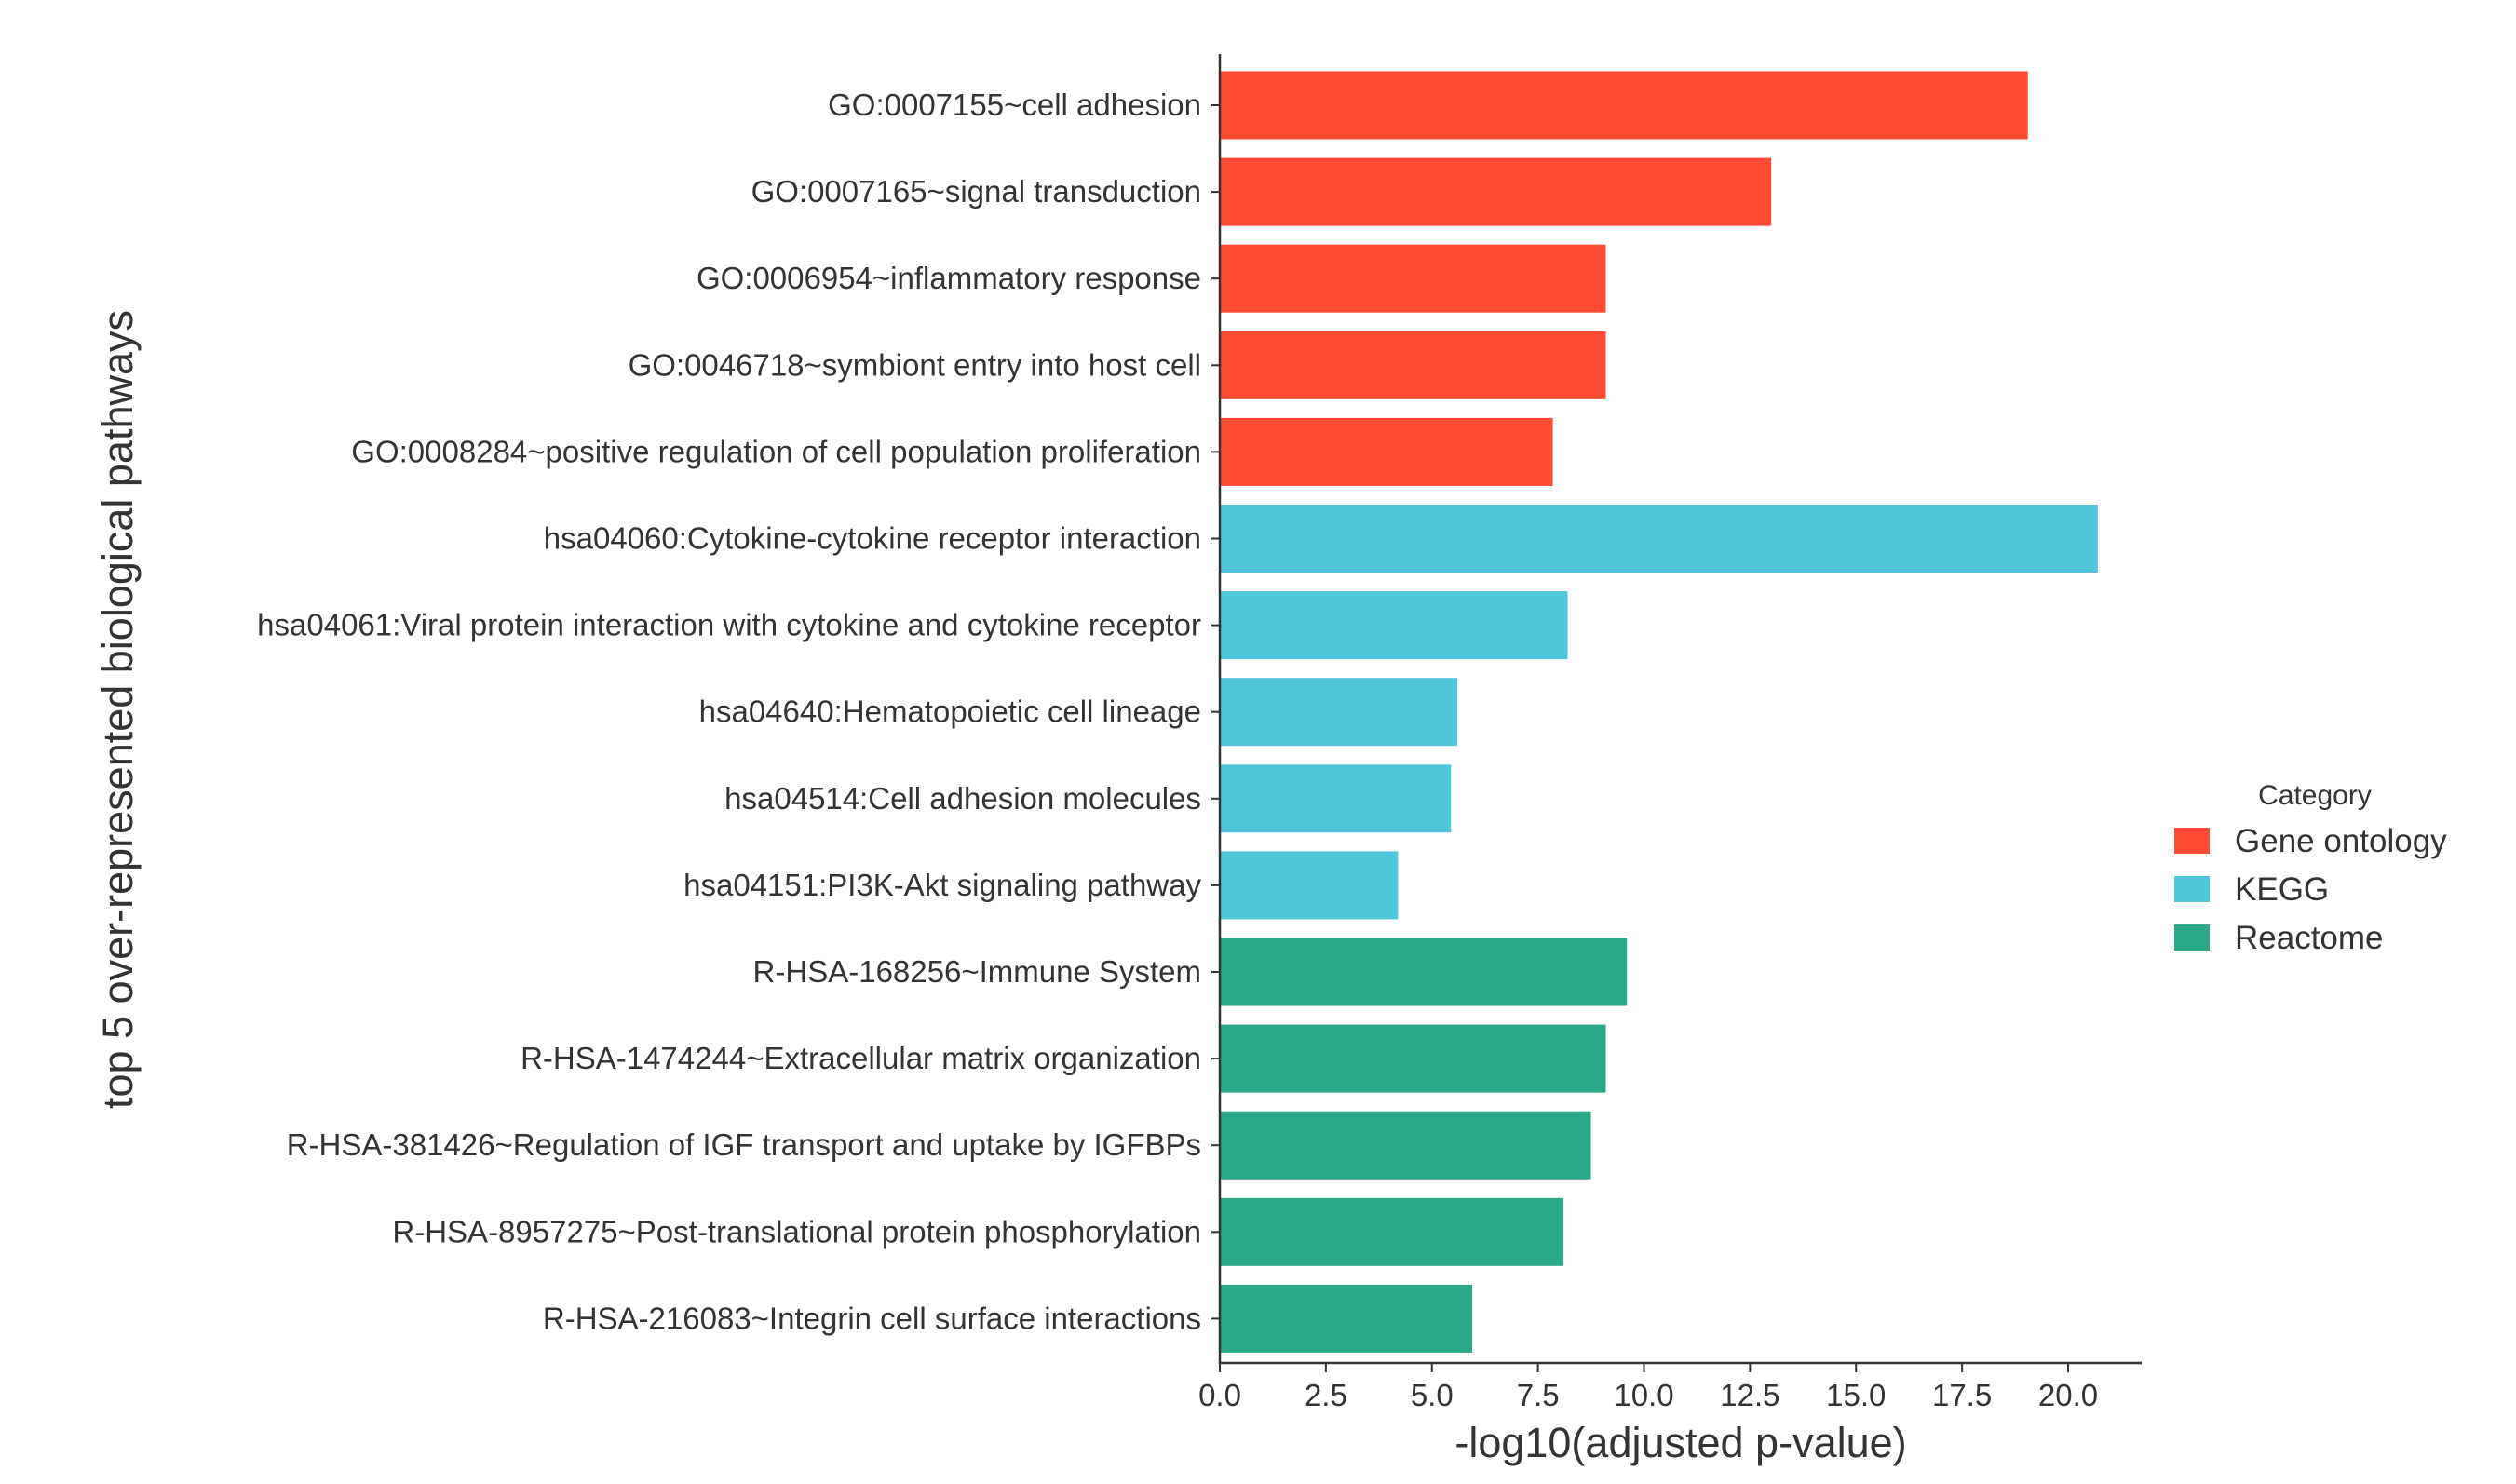 This screenshot has width=2516, height=1484. Describe the element at coordinates (1538, 1395) in the screenshot. I see `x-tick-label: 7.5` at that location.